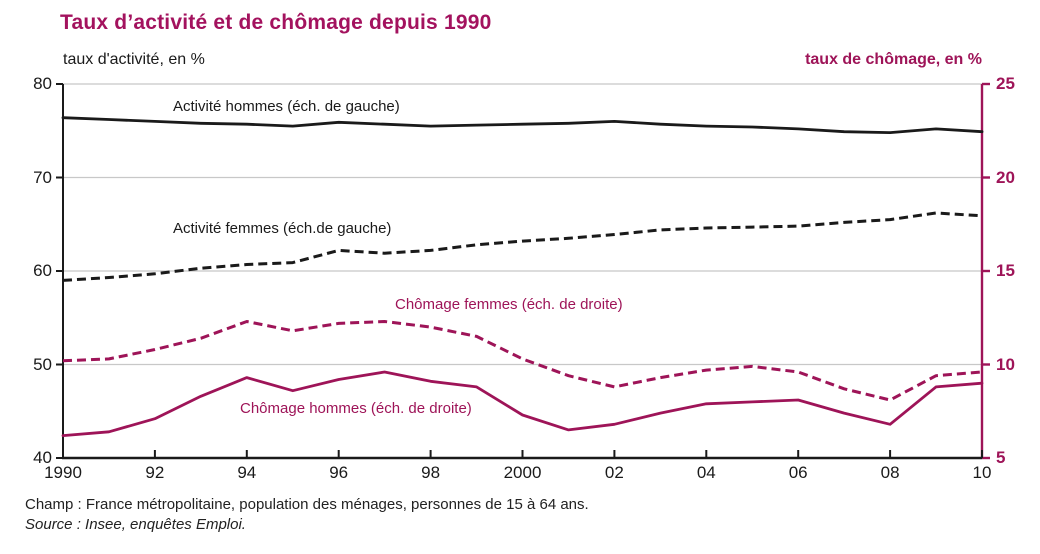 This screenshot has height=554, width=1040. I want to click on x-tick-label-2000: 2000, so click(522, 472).